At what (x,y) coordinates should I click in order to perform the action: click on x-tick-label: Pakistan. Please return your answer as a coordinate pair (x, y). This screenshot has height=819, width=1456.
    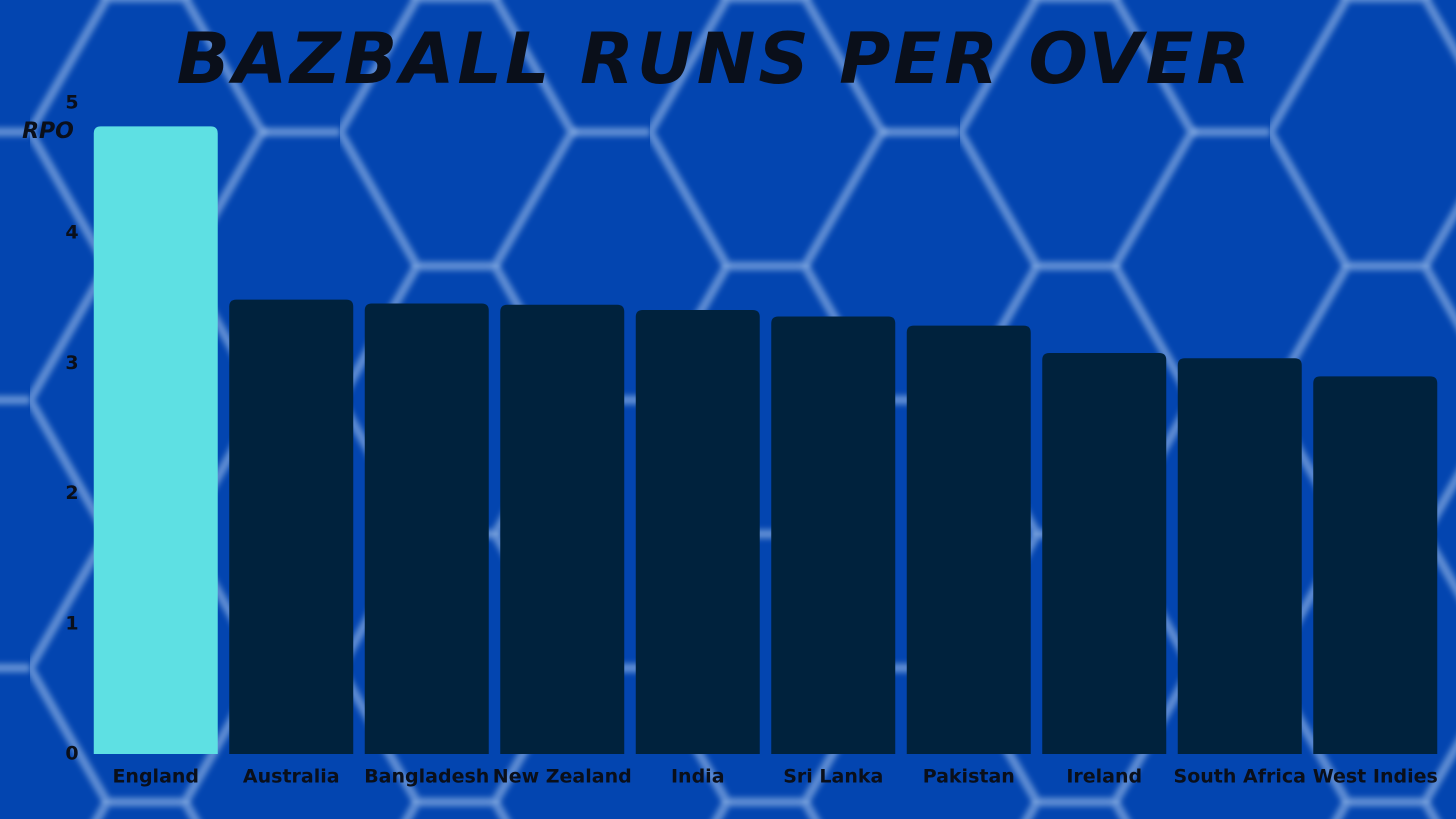
    Looking at the image, I should click on (969, 777).